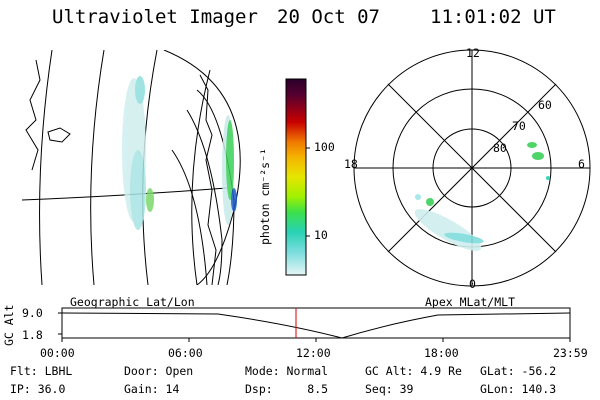  What do you see at coordinates (472, 284) in the screenshot?
I see `polar-label-0: 0` at bounding box center [472, 284].